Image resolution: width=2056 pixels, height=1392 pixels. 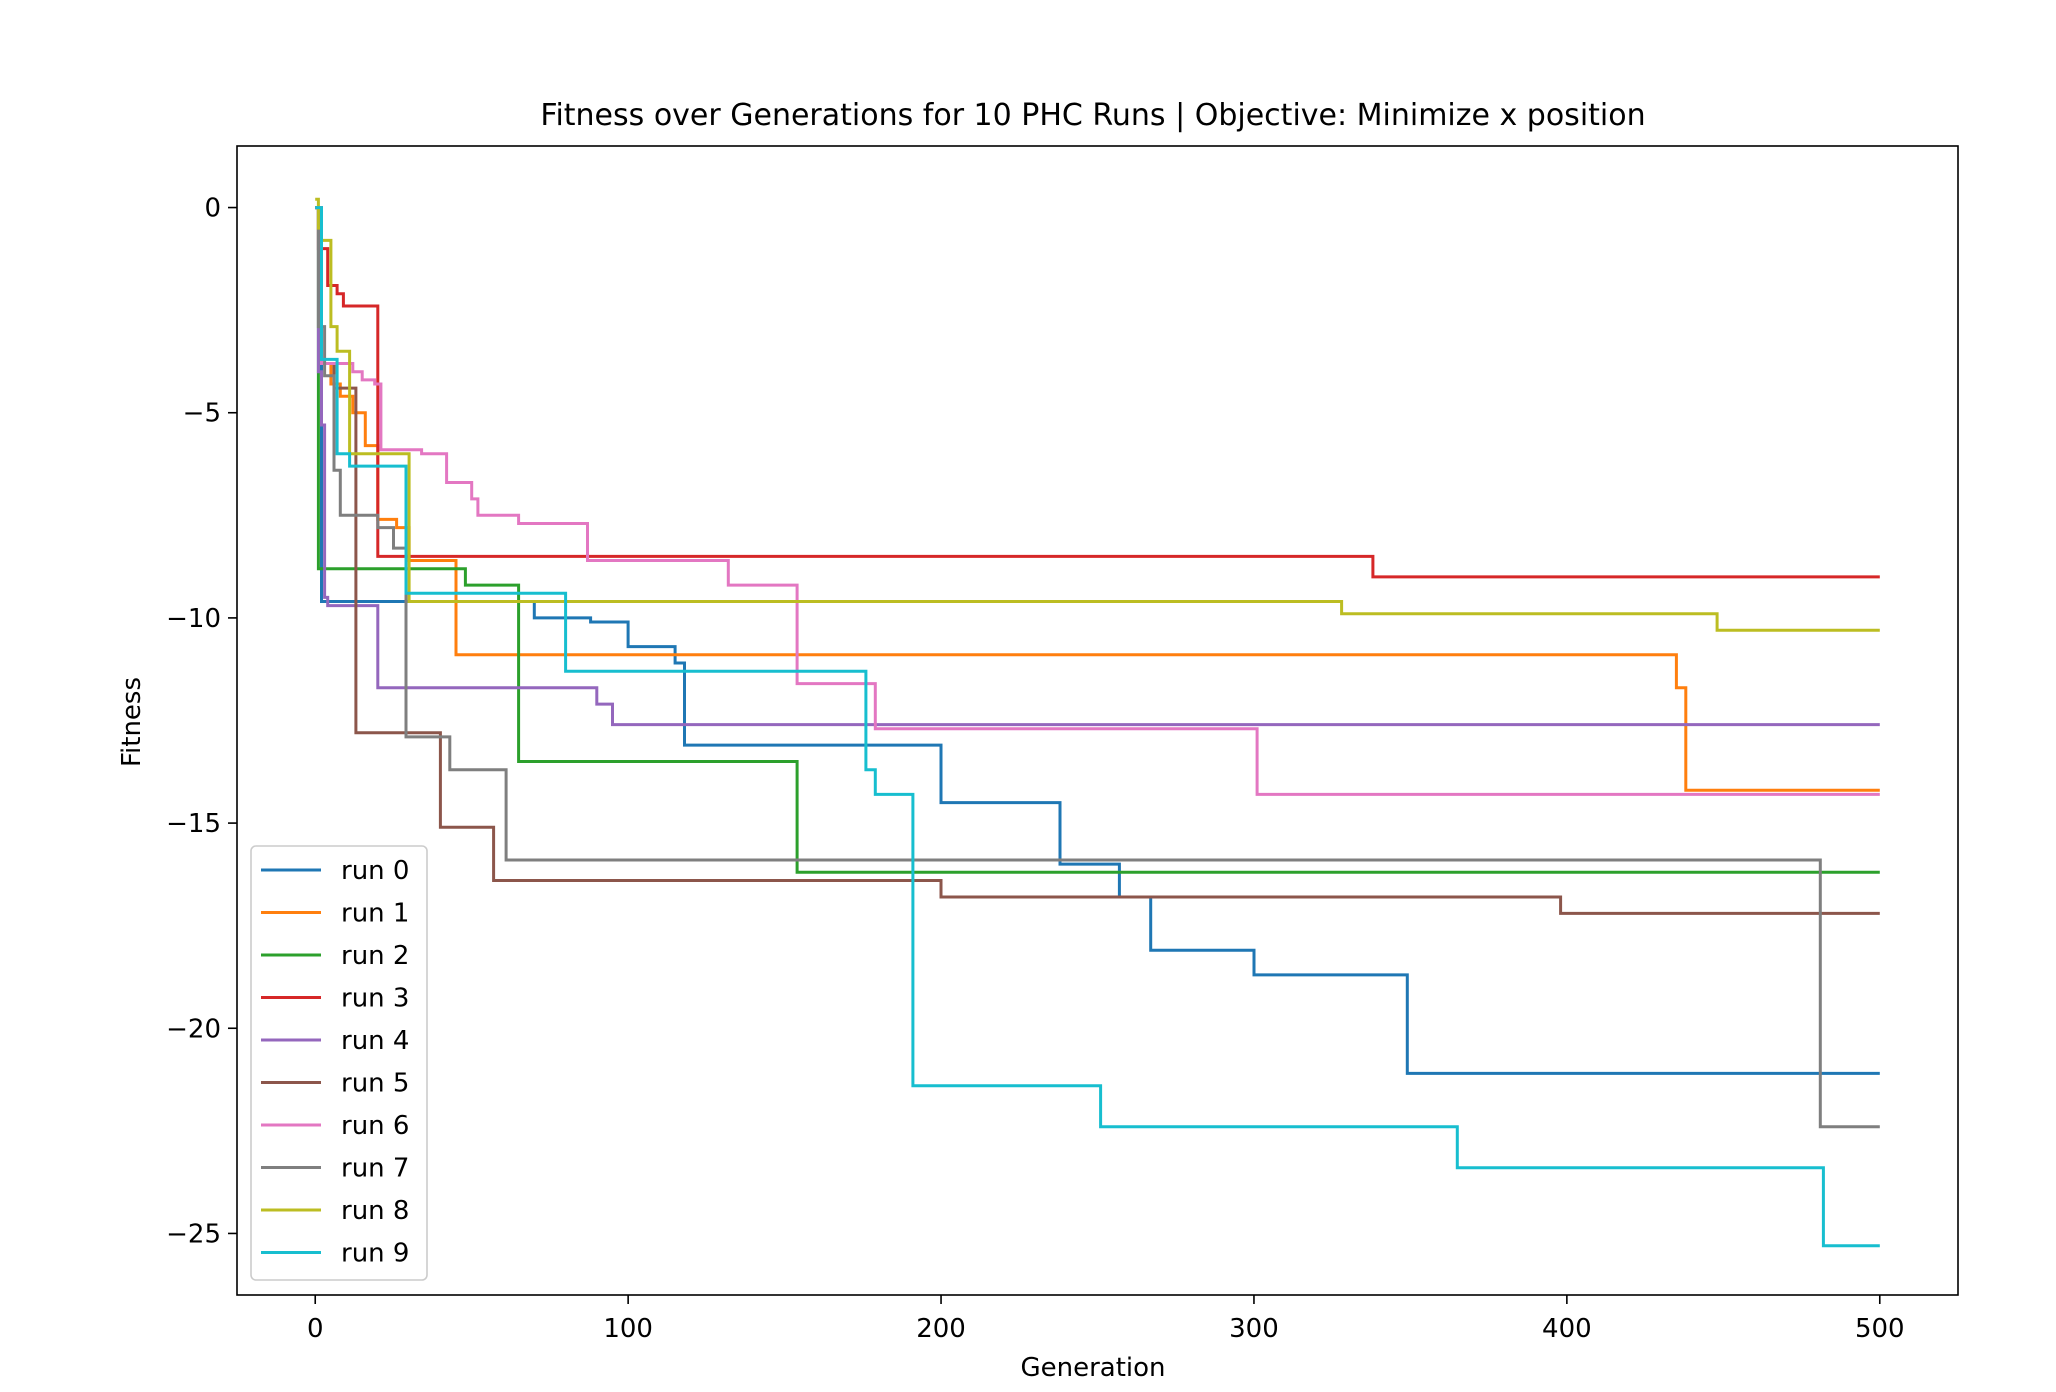 I want to click on x-tick-label: 300, so click(x=1254, y=1329).